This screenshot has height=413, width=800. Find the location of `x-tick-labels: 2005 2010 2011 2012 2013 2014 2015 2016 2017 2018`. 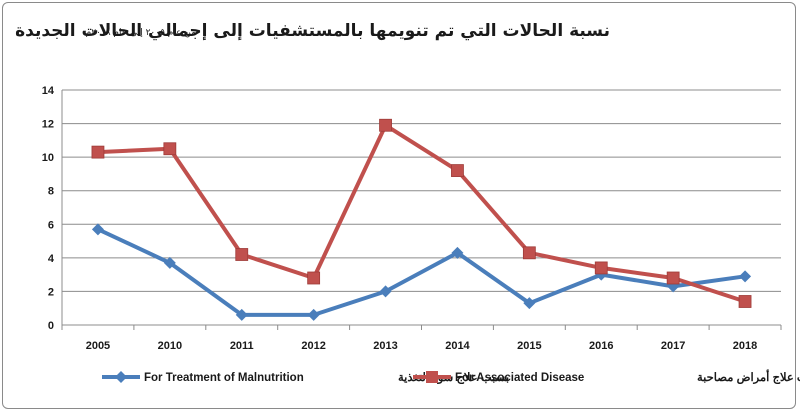

x-tick-labels: 2005 2010 2011 2012 2013 2014 2015 2016 2017 2018 is located at coordinates (421, 338).